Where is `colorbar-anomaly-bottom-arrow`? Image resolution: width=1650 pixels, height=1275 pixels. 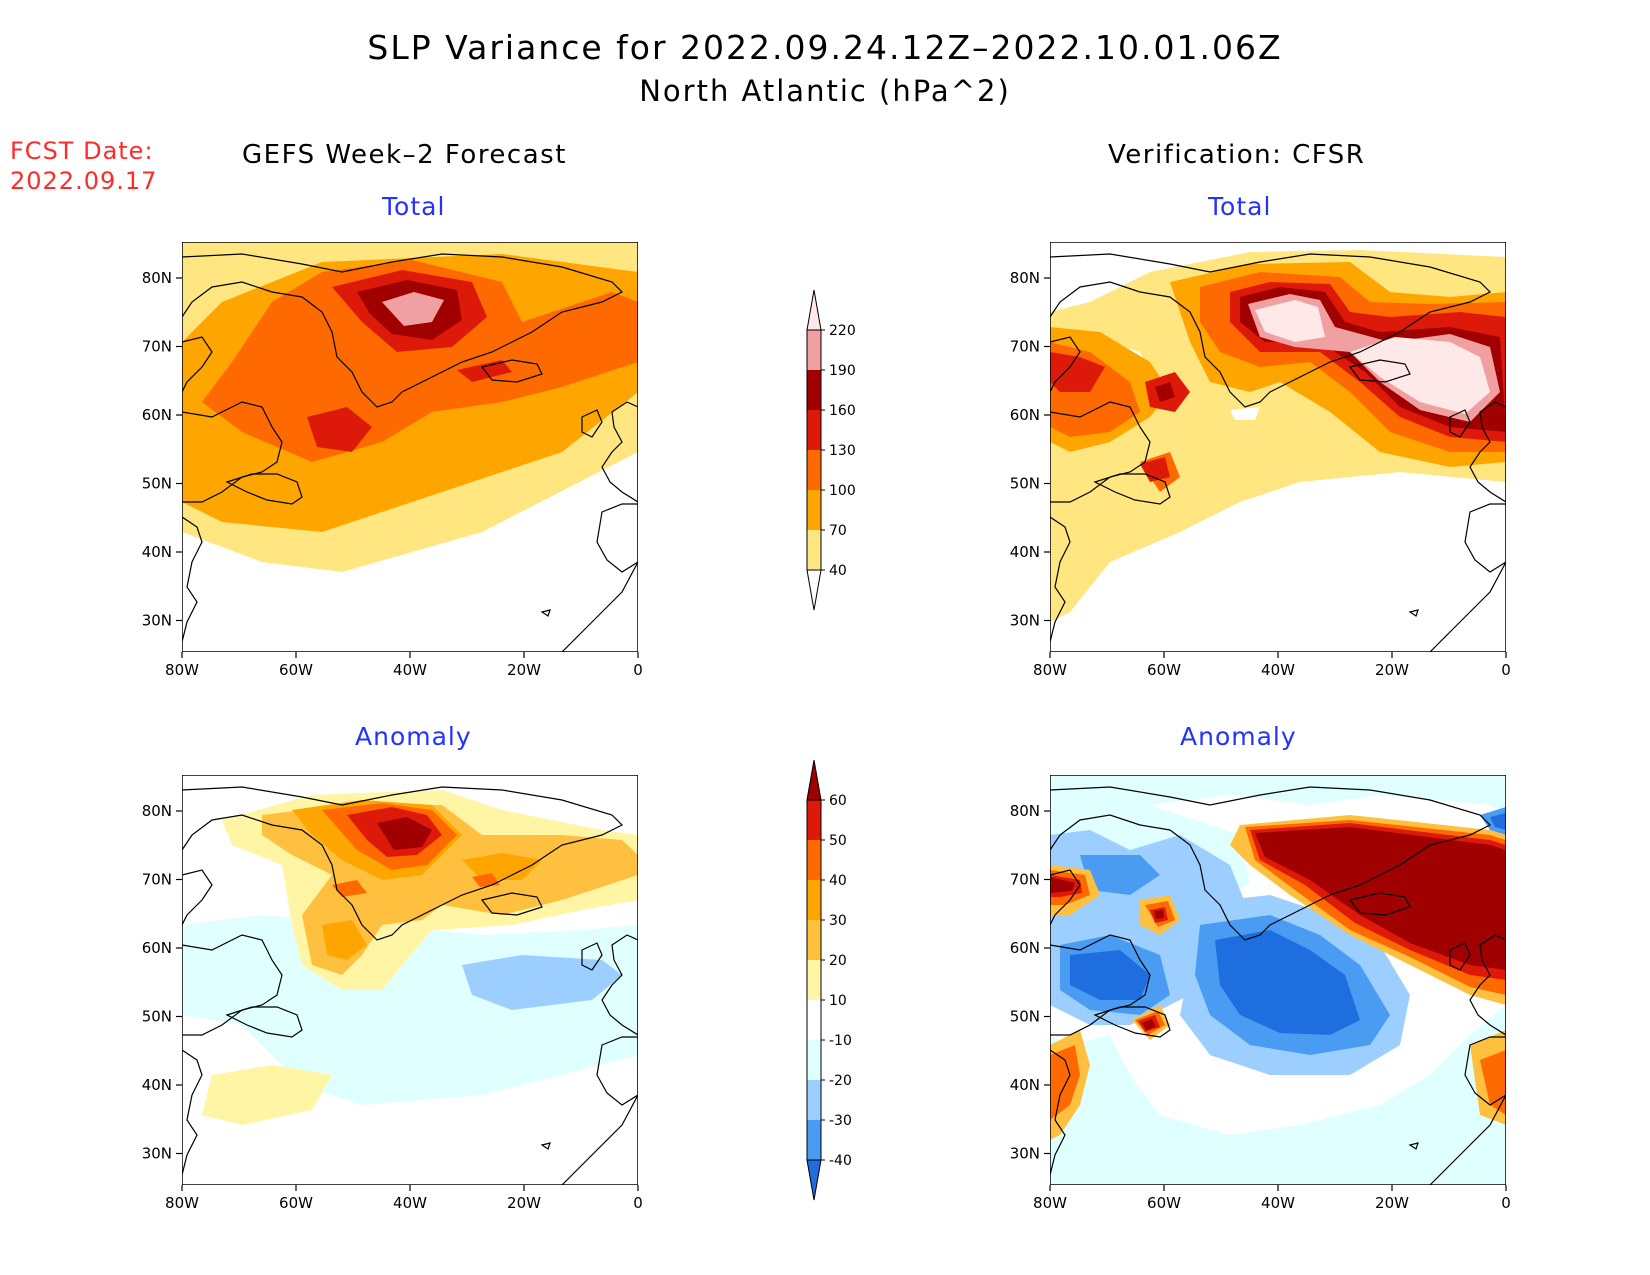
colorbar-anomaly-bottom-arrow is located at coordinates (814, 1180).